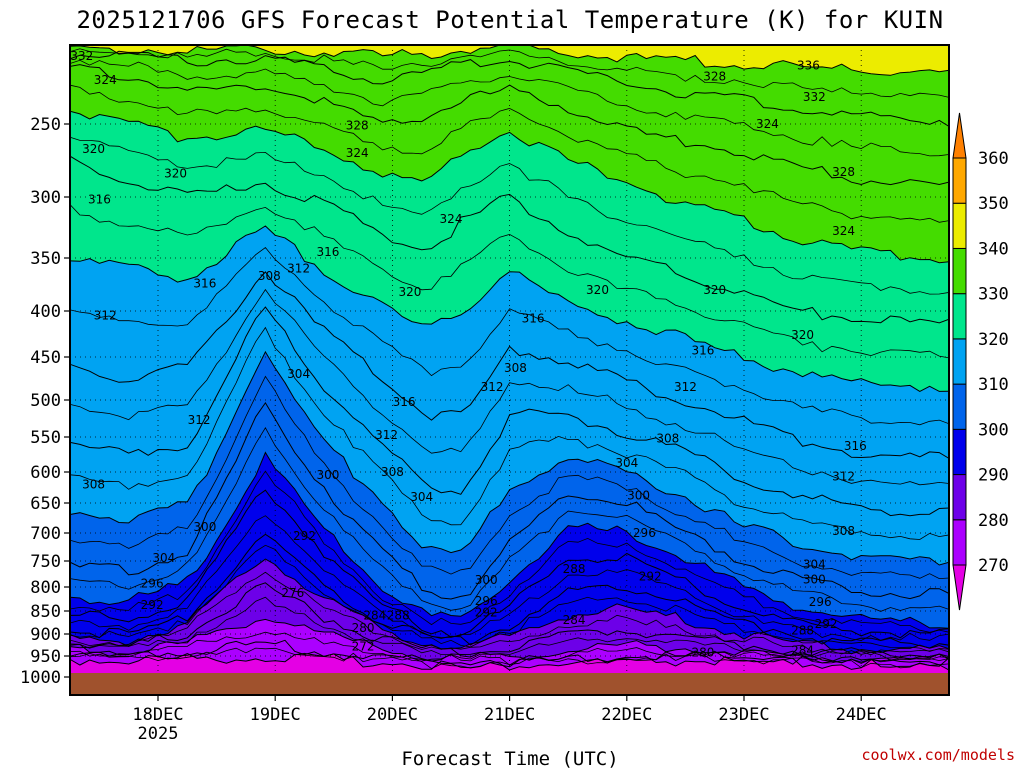  I want to click on y-tick-label: 300, so click(45, 198).